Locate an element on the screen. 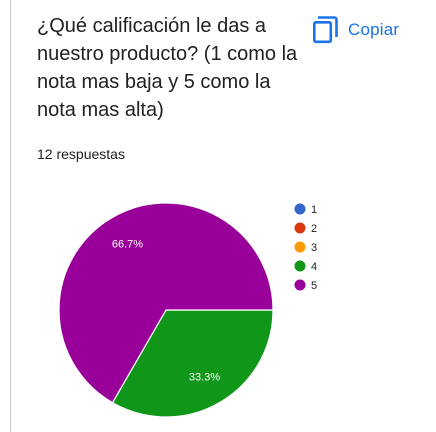 Image resolution: width=436 pixels, height=432 pixels. legend-label-2: 2 is located at coordinates (314, 229).